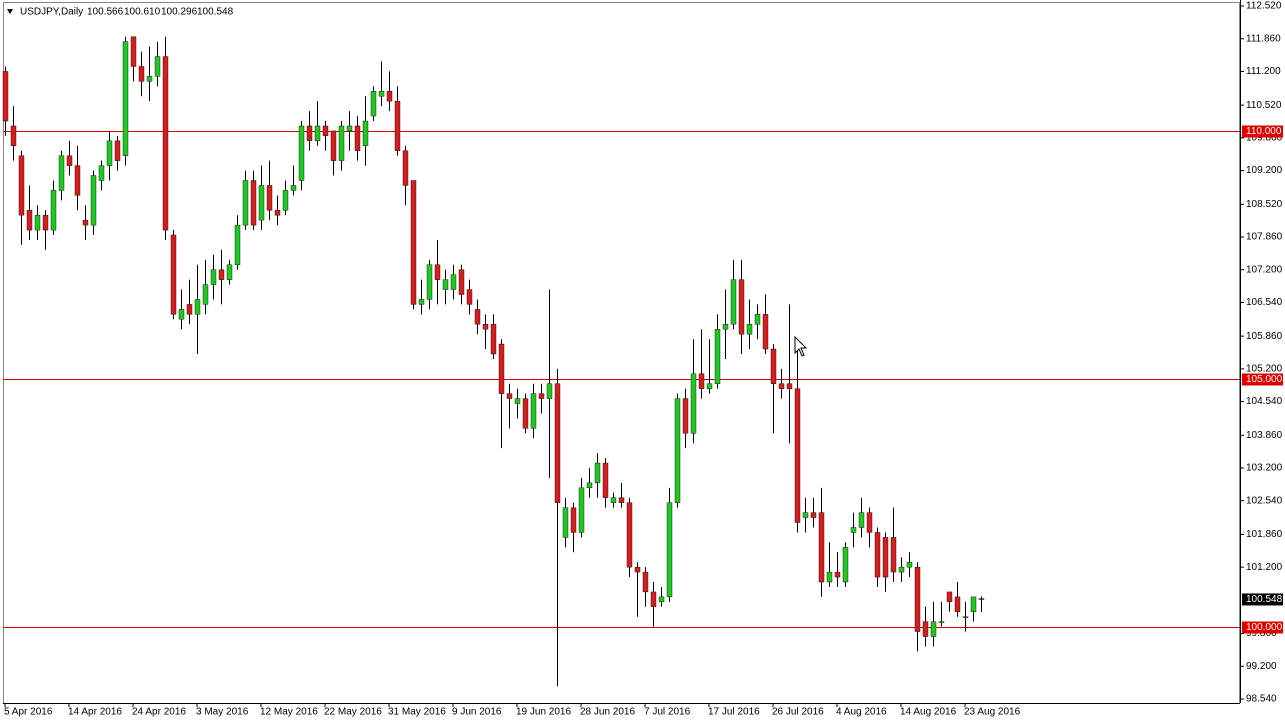  What do you see at coordinates (734, 712) in the screenshot?
I see `x-tick-label: 17 Jul 2016` at bounding box center [734, 712].